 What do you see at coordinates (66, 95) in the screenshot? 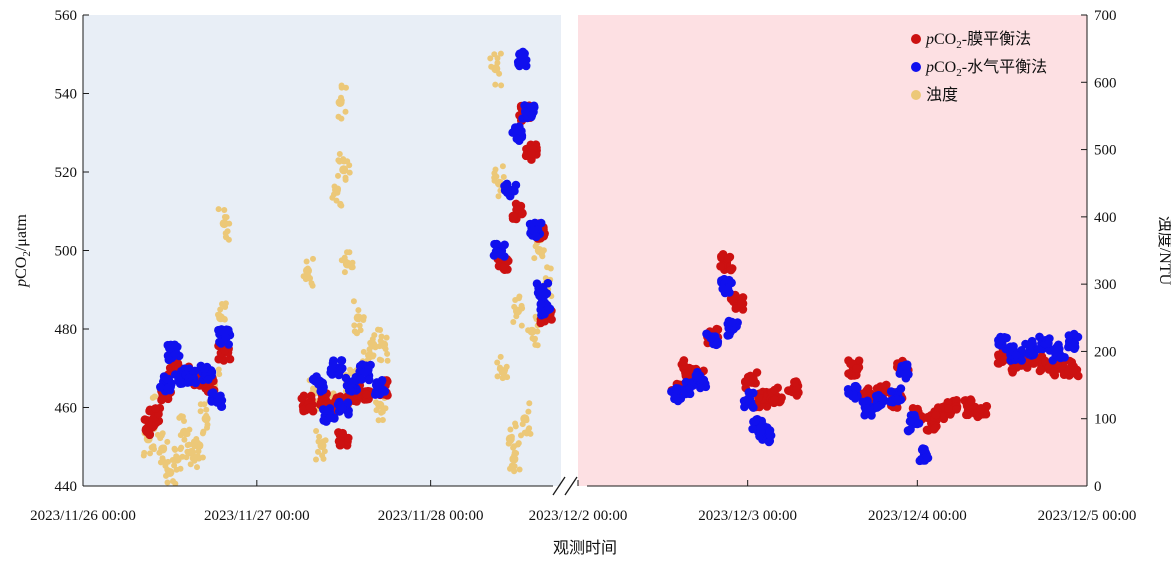
I see `left-y-tick-label: 540` at bounding box center [66, 95].